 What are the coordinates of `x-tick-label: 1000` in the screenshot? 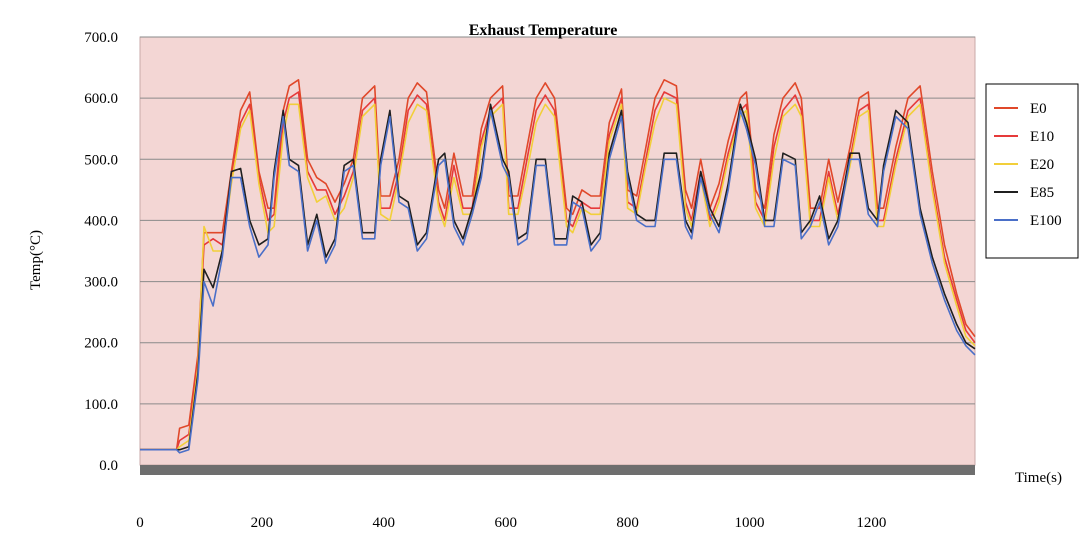 It's located at (749, 523).